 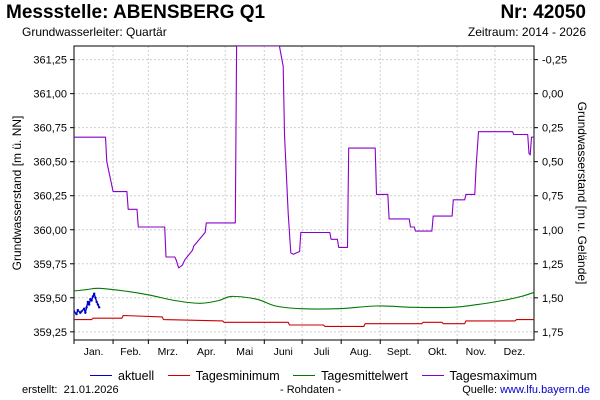 I want to click on station-number: Nr: 42050, so click(x=543, y=12).